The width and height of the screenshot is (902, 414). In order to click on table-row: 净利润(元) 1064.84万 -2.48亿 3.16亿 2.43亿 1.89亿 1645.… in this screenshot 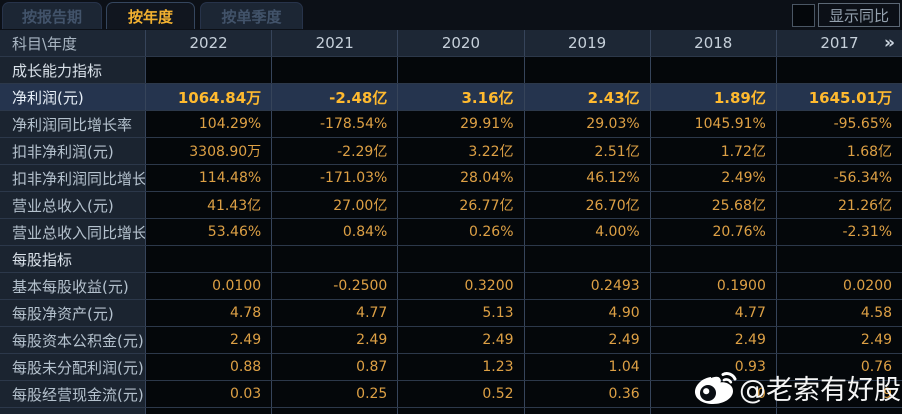, I will do `click(451, 97)`.